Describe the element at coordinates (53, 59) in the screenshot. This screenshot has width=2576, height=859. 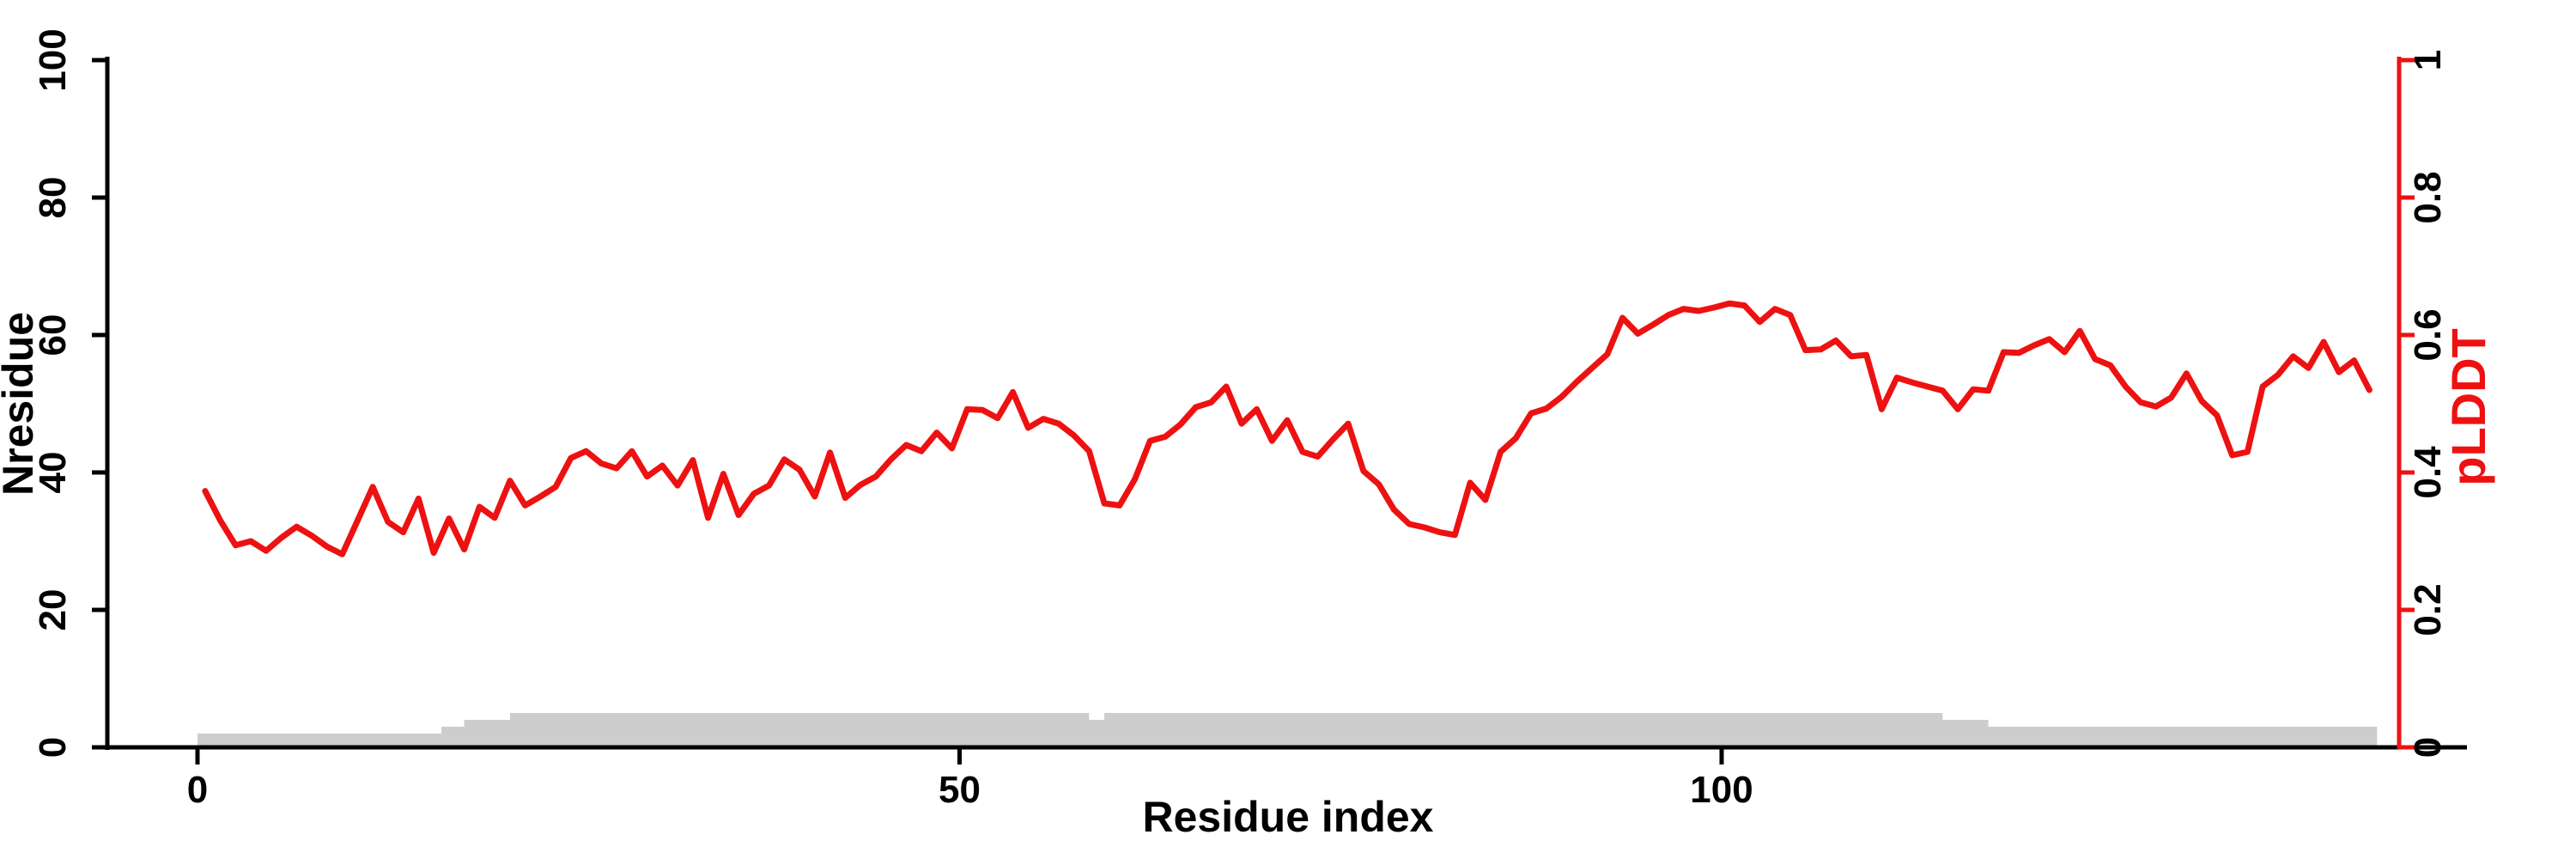
I see `left-axis-tick-label: 100` at that location.